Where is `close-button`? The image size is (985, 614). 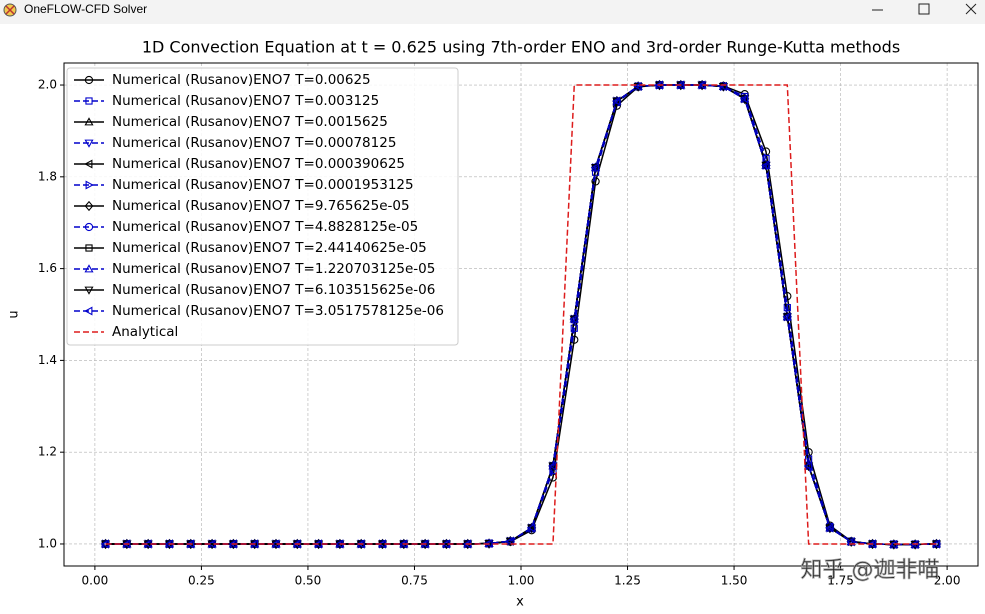
close-button is located at coordinates (971, 9).